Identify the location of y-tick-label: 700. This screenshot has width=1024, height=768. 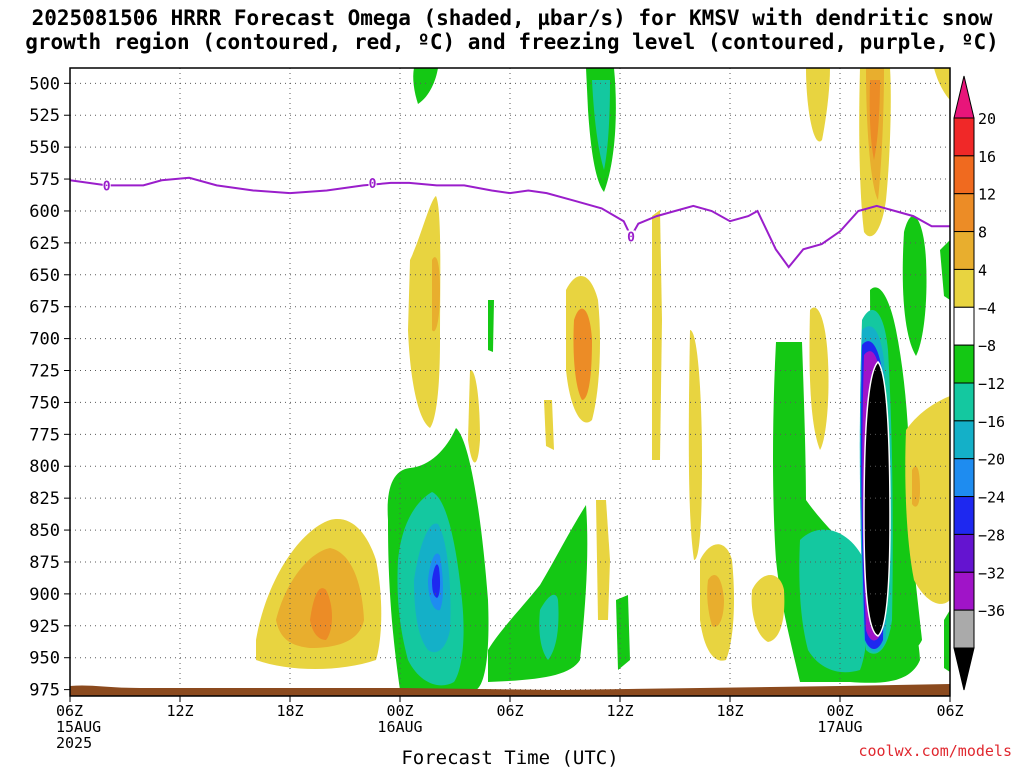
(44, 340).